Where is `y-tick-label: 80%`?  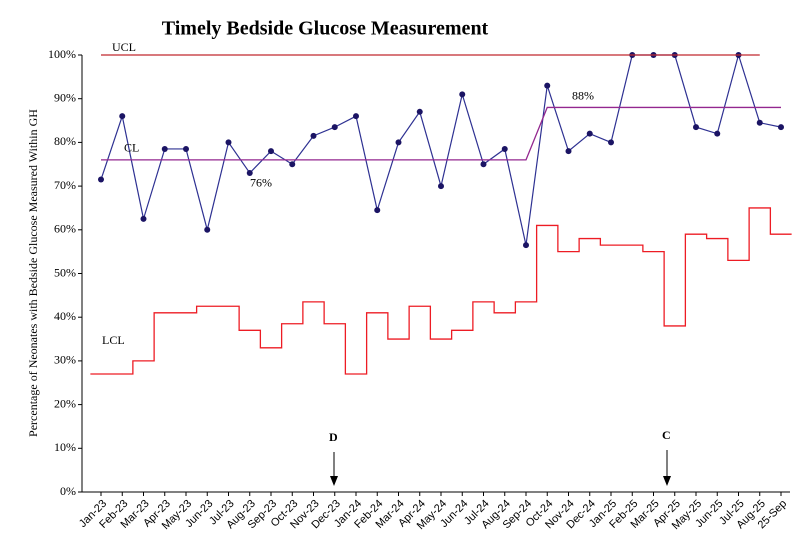 y-tick-label: 80% is located at coordinates (65, 141).